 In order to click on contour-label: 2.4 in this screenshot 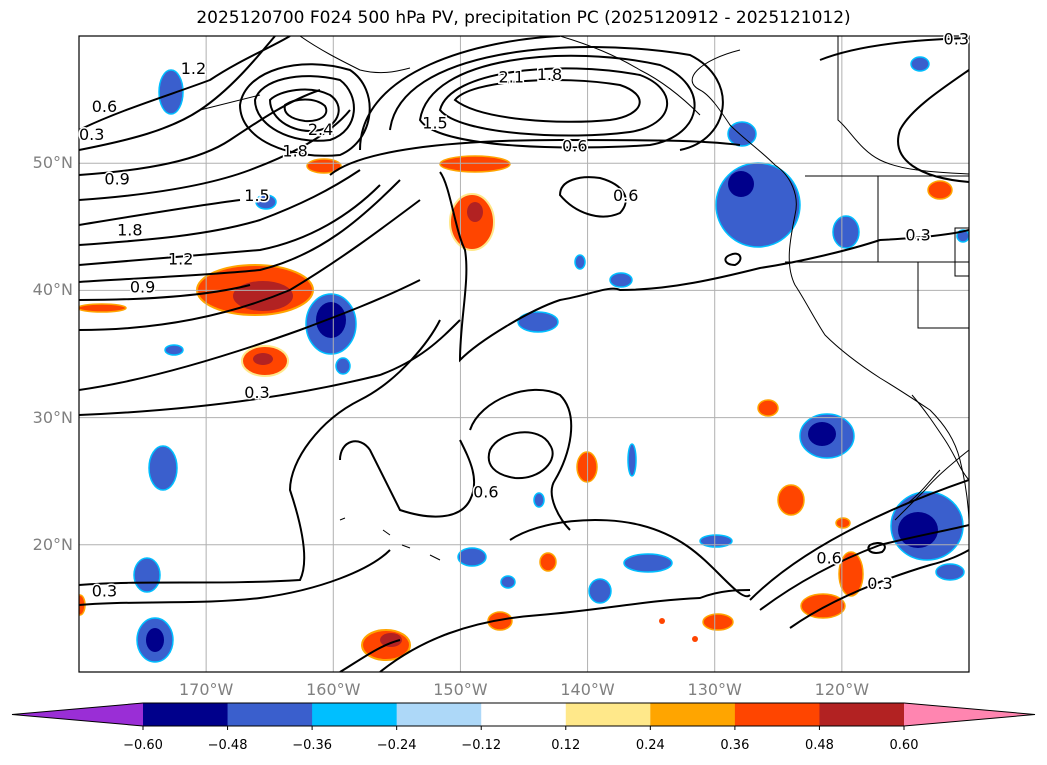, I will do `click(320, 129)`.